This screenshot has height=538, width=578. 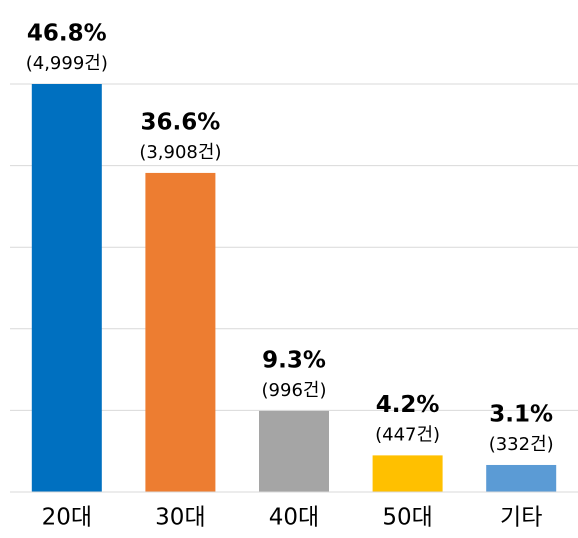 I want to click on count-label: (447건), so click(x=407, y=434).